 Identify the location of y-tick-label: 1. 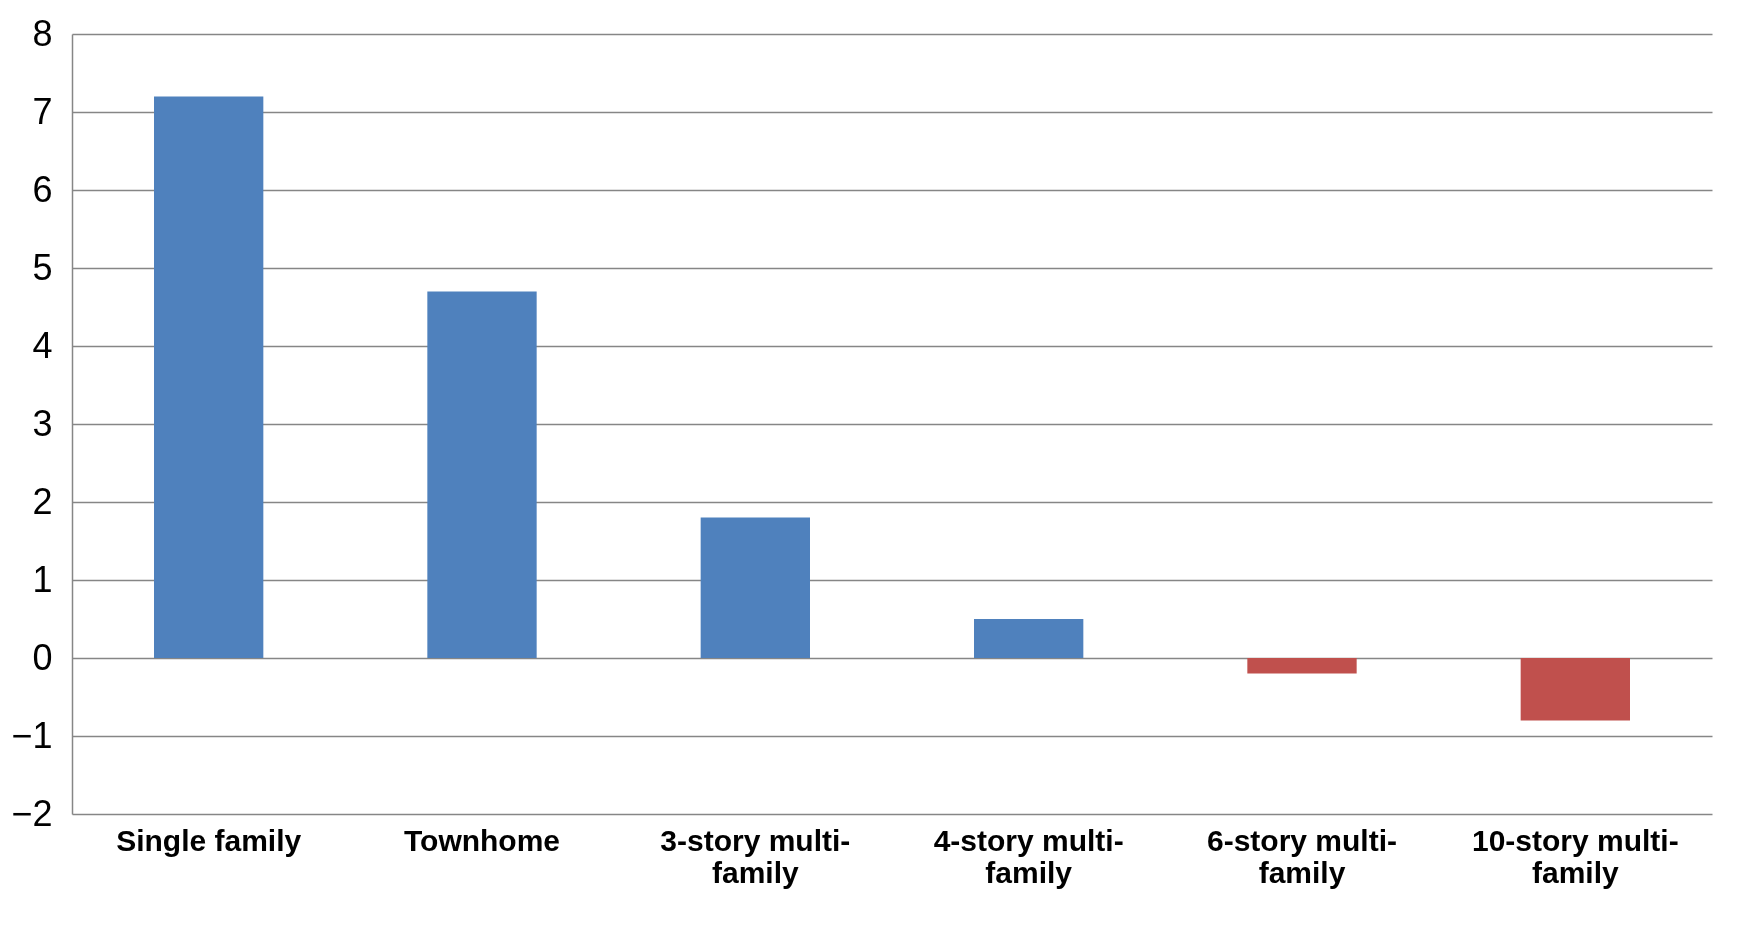
(42, 579).